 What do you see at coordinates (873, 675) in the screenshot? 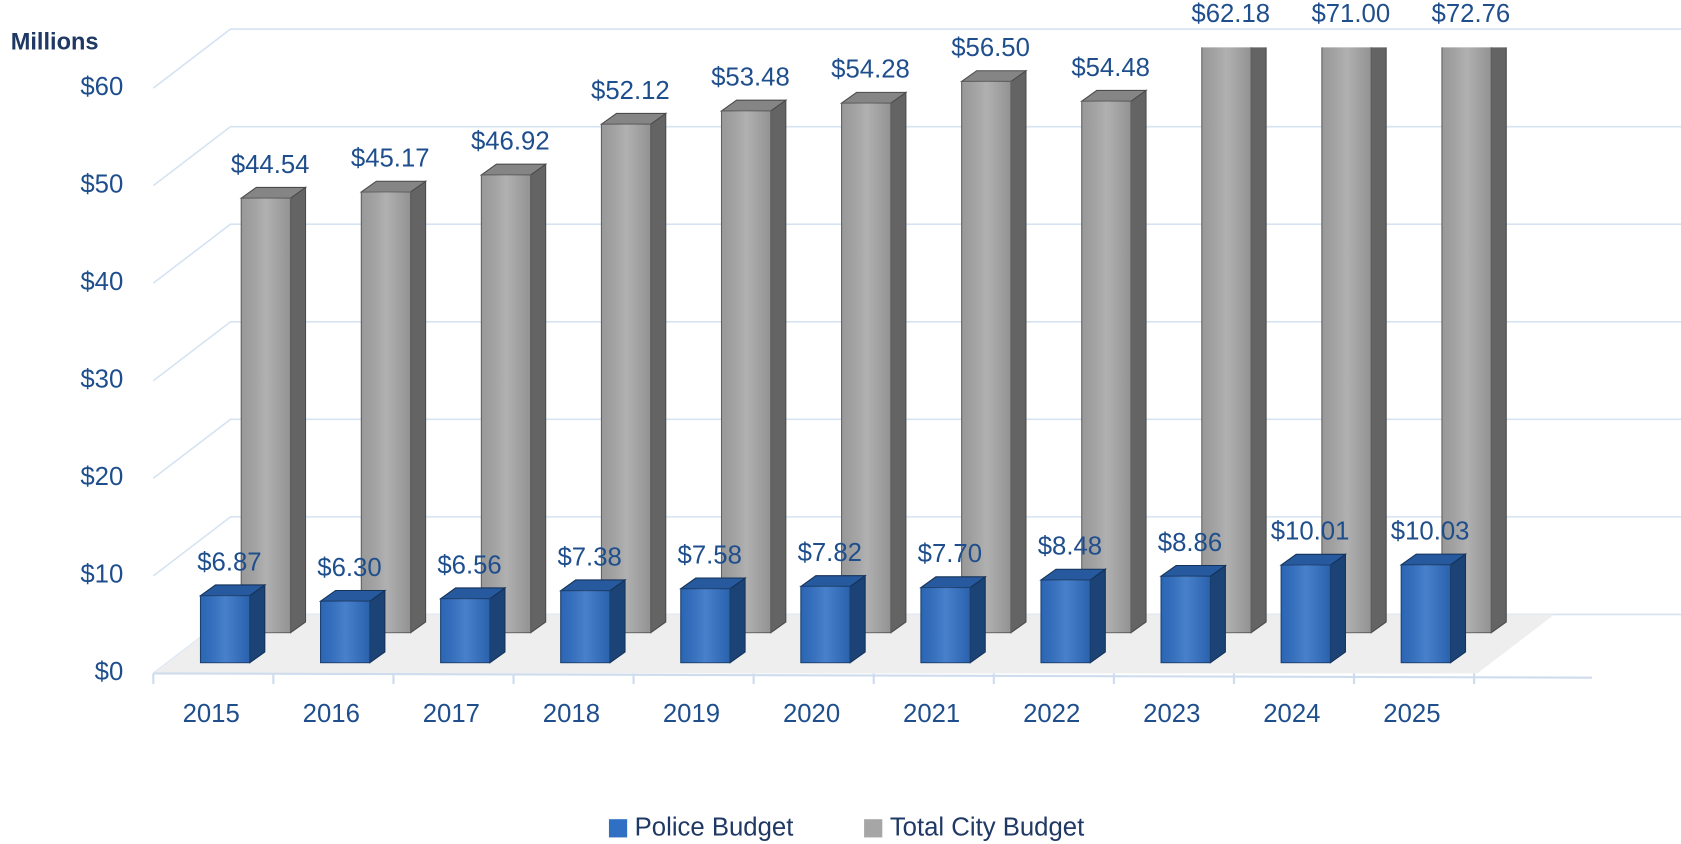
I see `x-axis` at bounding box center [873, 675].